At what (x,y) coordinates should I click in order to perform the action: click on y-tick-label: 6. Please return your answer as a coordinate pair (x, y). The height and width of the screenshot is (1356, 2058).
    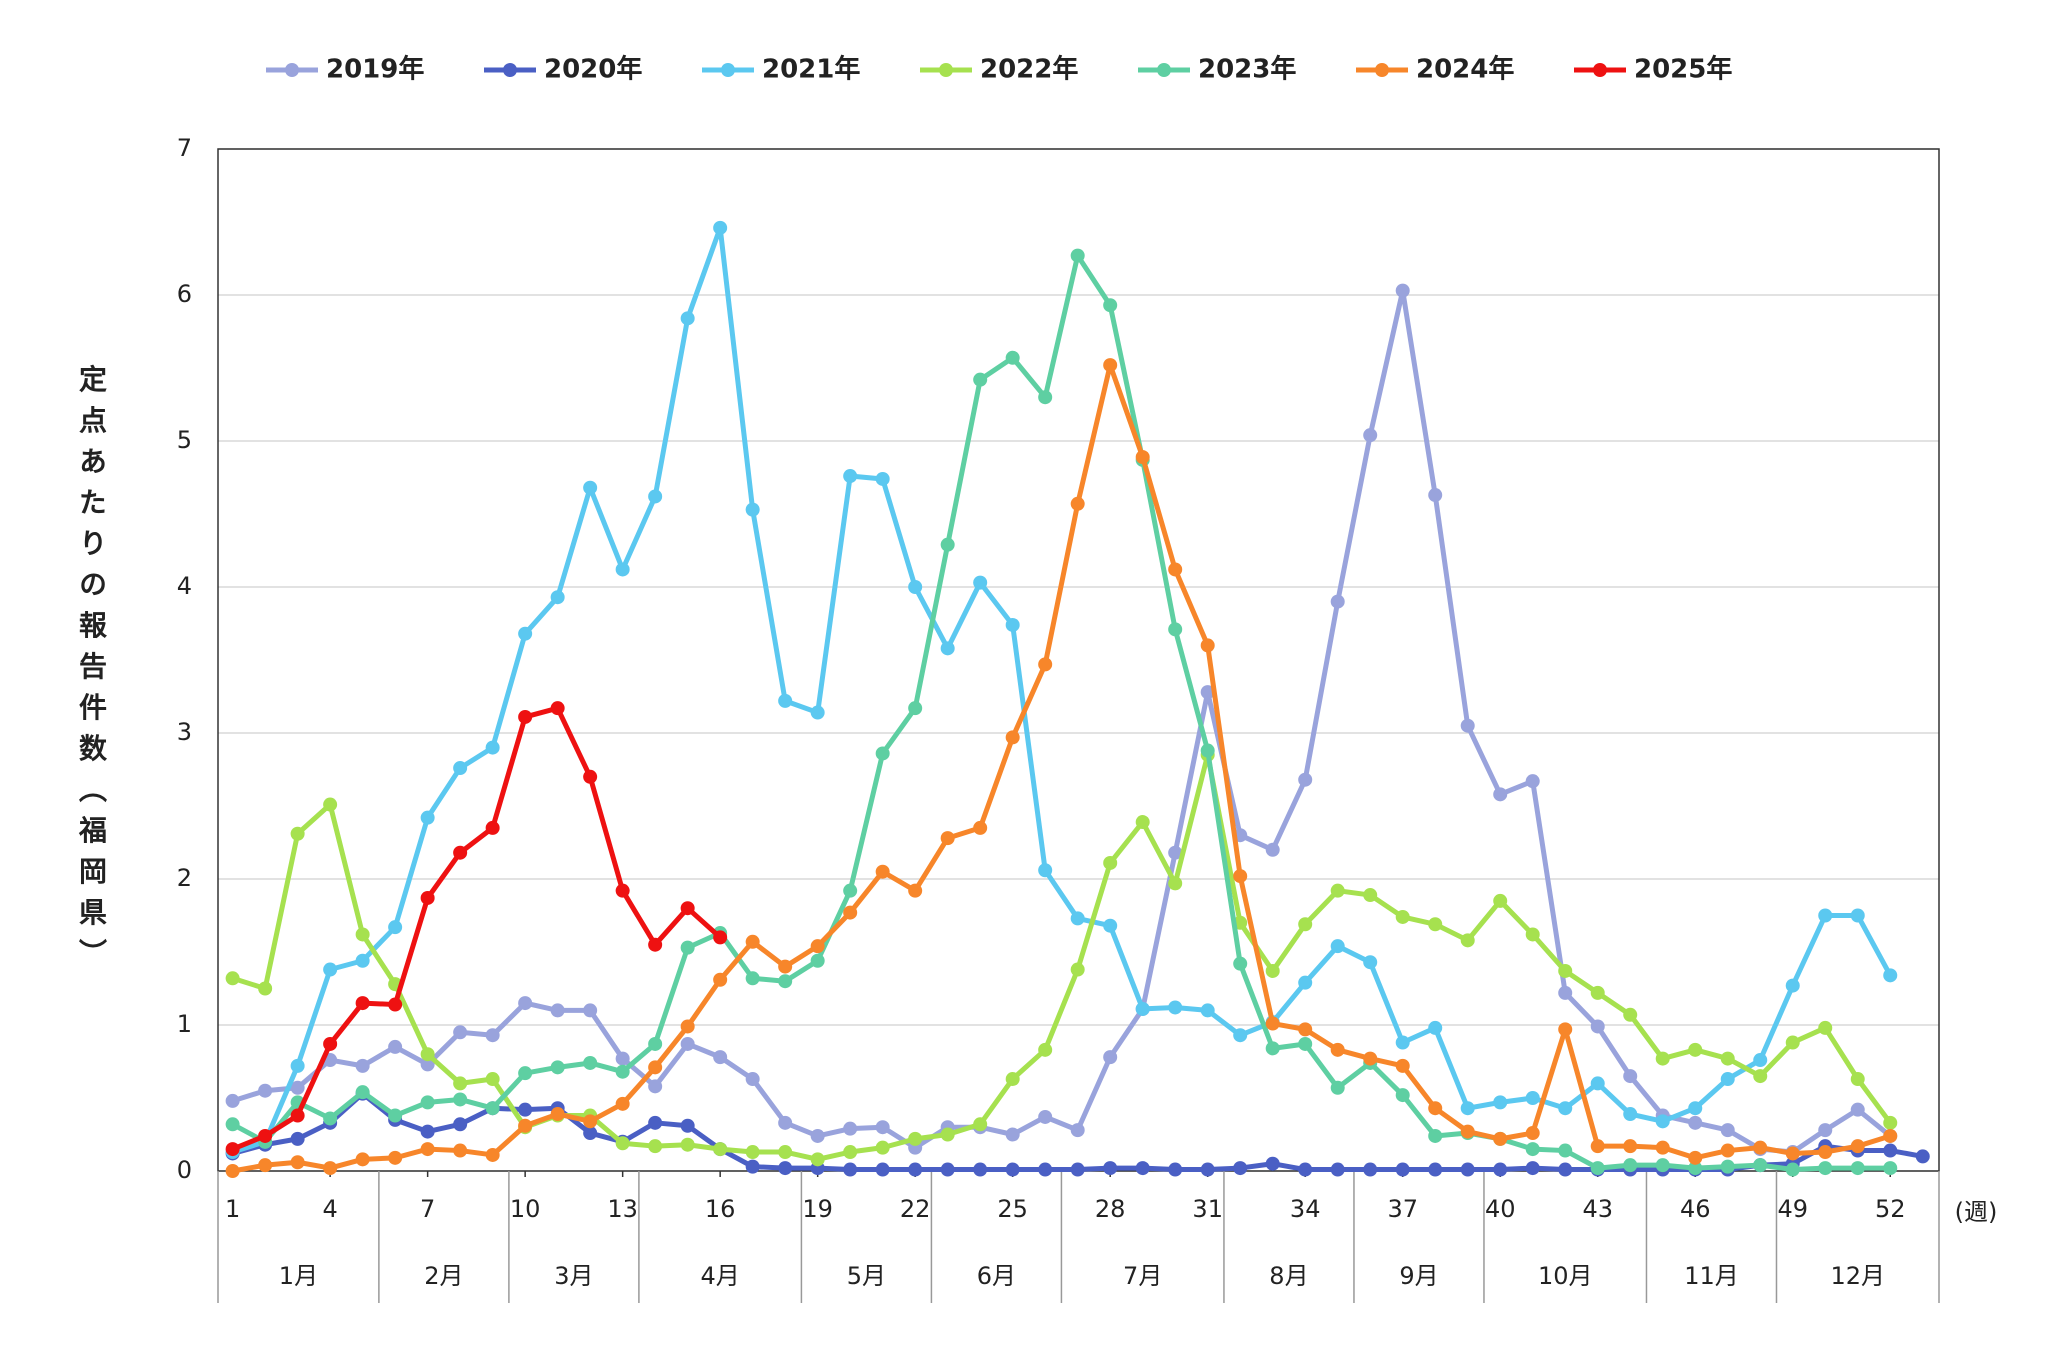
    Looking at the image, I should click on (184, 294).